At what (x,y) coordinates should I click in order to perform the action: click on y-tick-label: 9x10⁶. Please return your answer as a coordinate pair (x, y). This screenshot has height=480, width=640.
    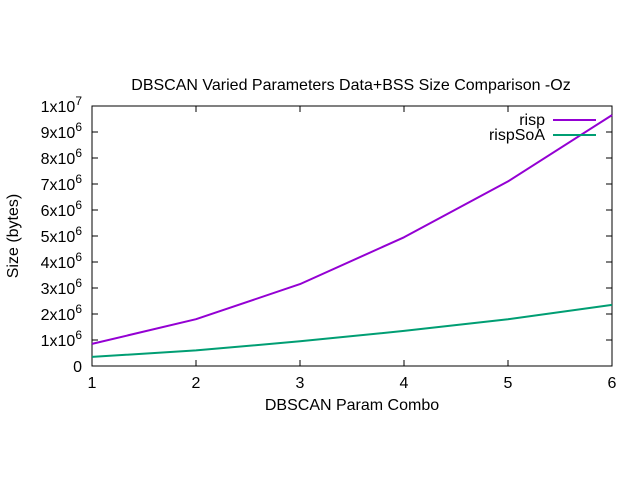
    Looking at the image, I should click on (62, 131).